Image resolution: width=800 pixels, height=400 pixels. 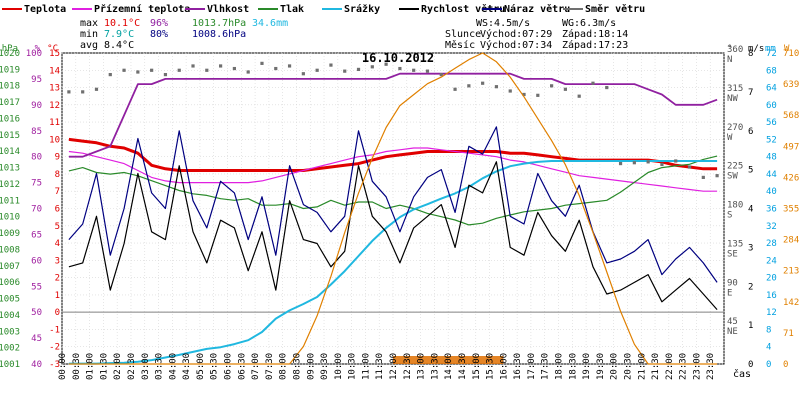 I want to click on axis-tick-label-temp: 3, so click(x=57, y=261).